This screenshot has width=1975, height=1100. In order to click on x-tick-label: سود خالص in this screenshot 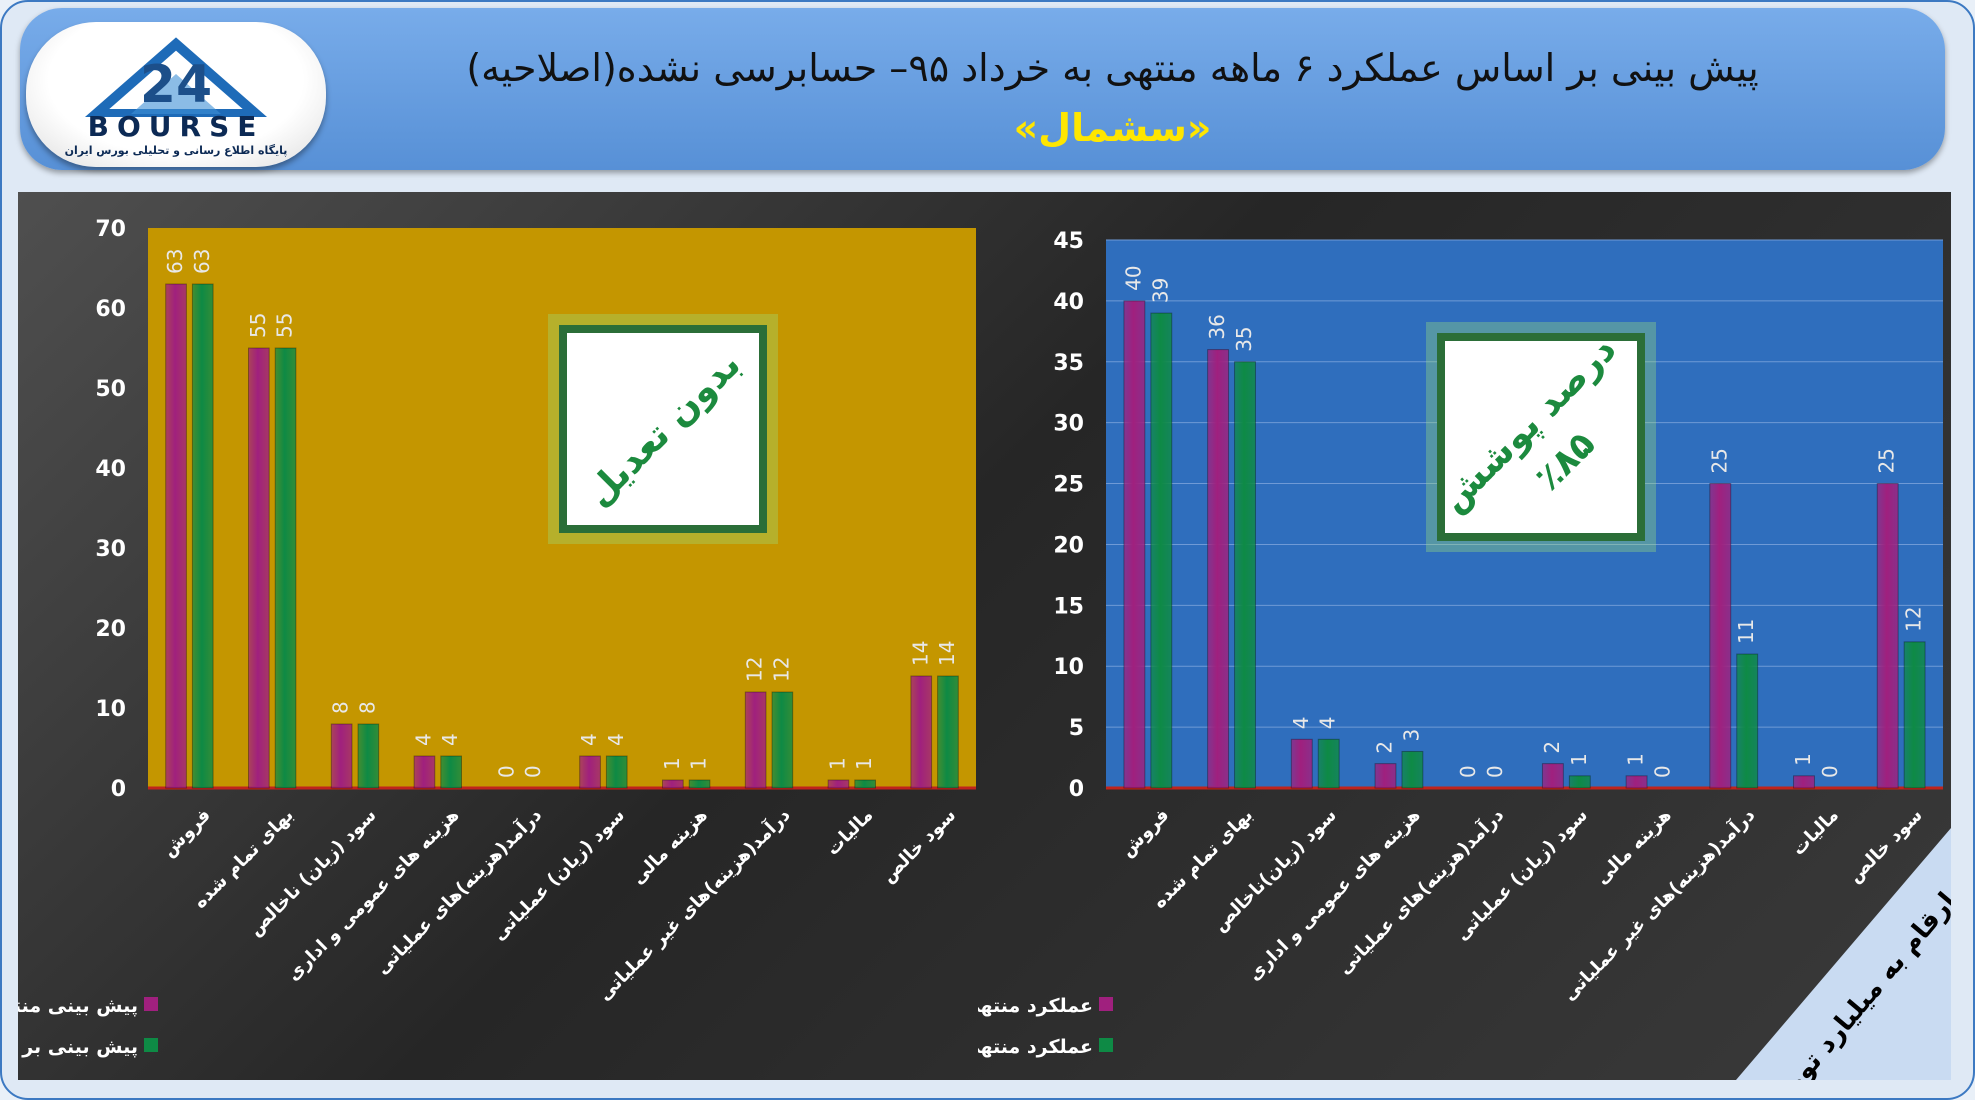, I will do `click(919, 846)`.